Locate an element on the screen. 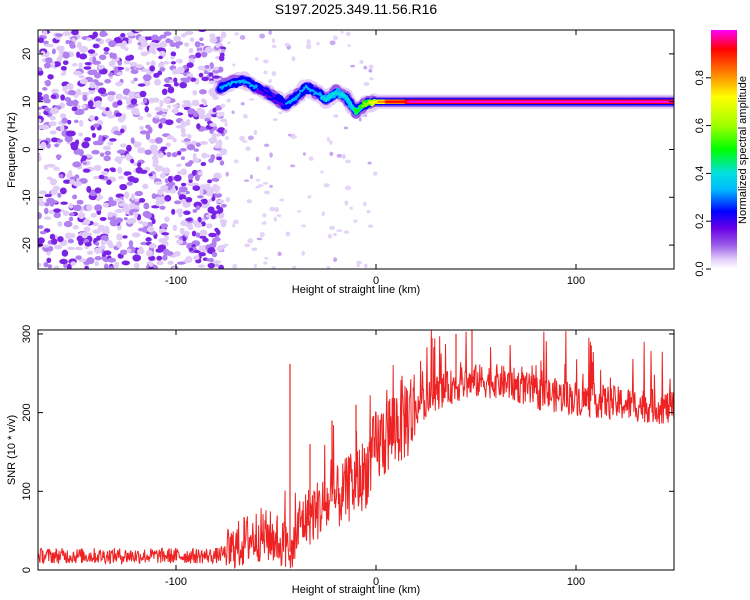 Image resolution: width=750 pixels, height=600 pixels. colorbar is located at coordinates (724, 149).